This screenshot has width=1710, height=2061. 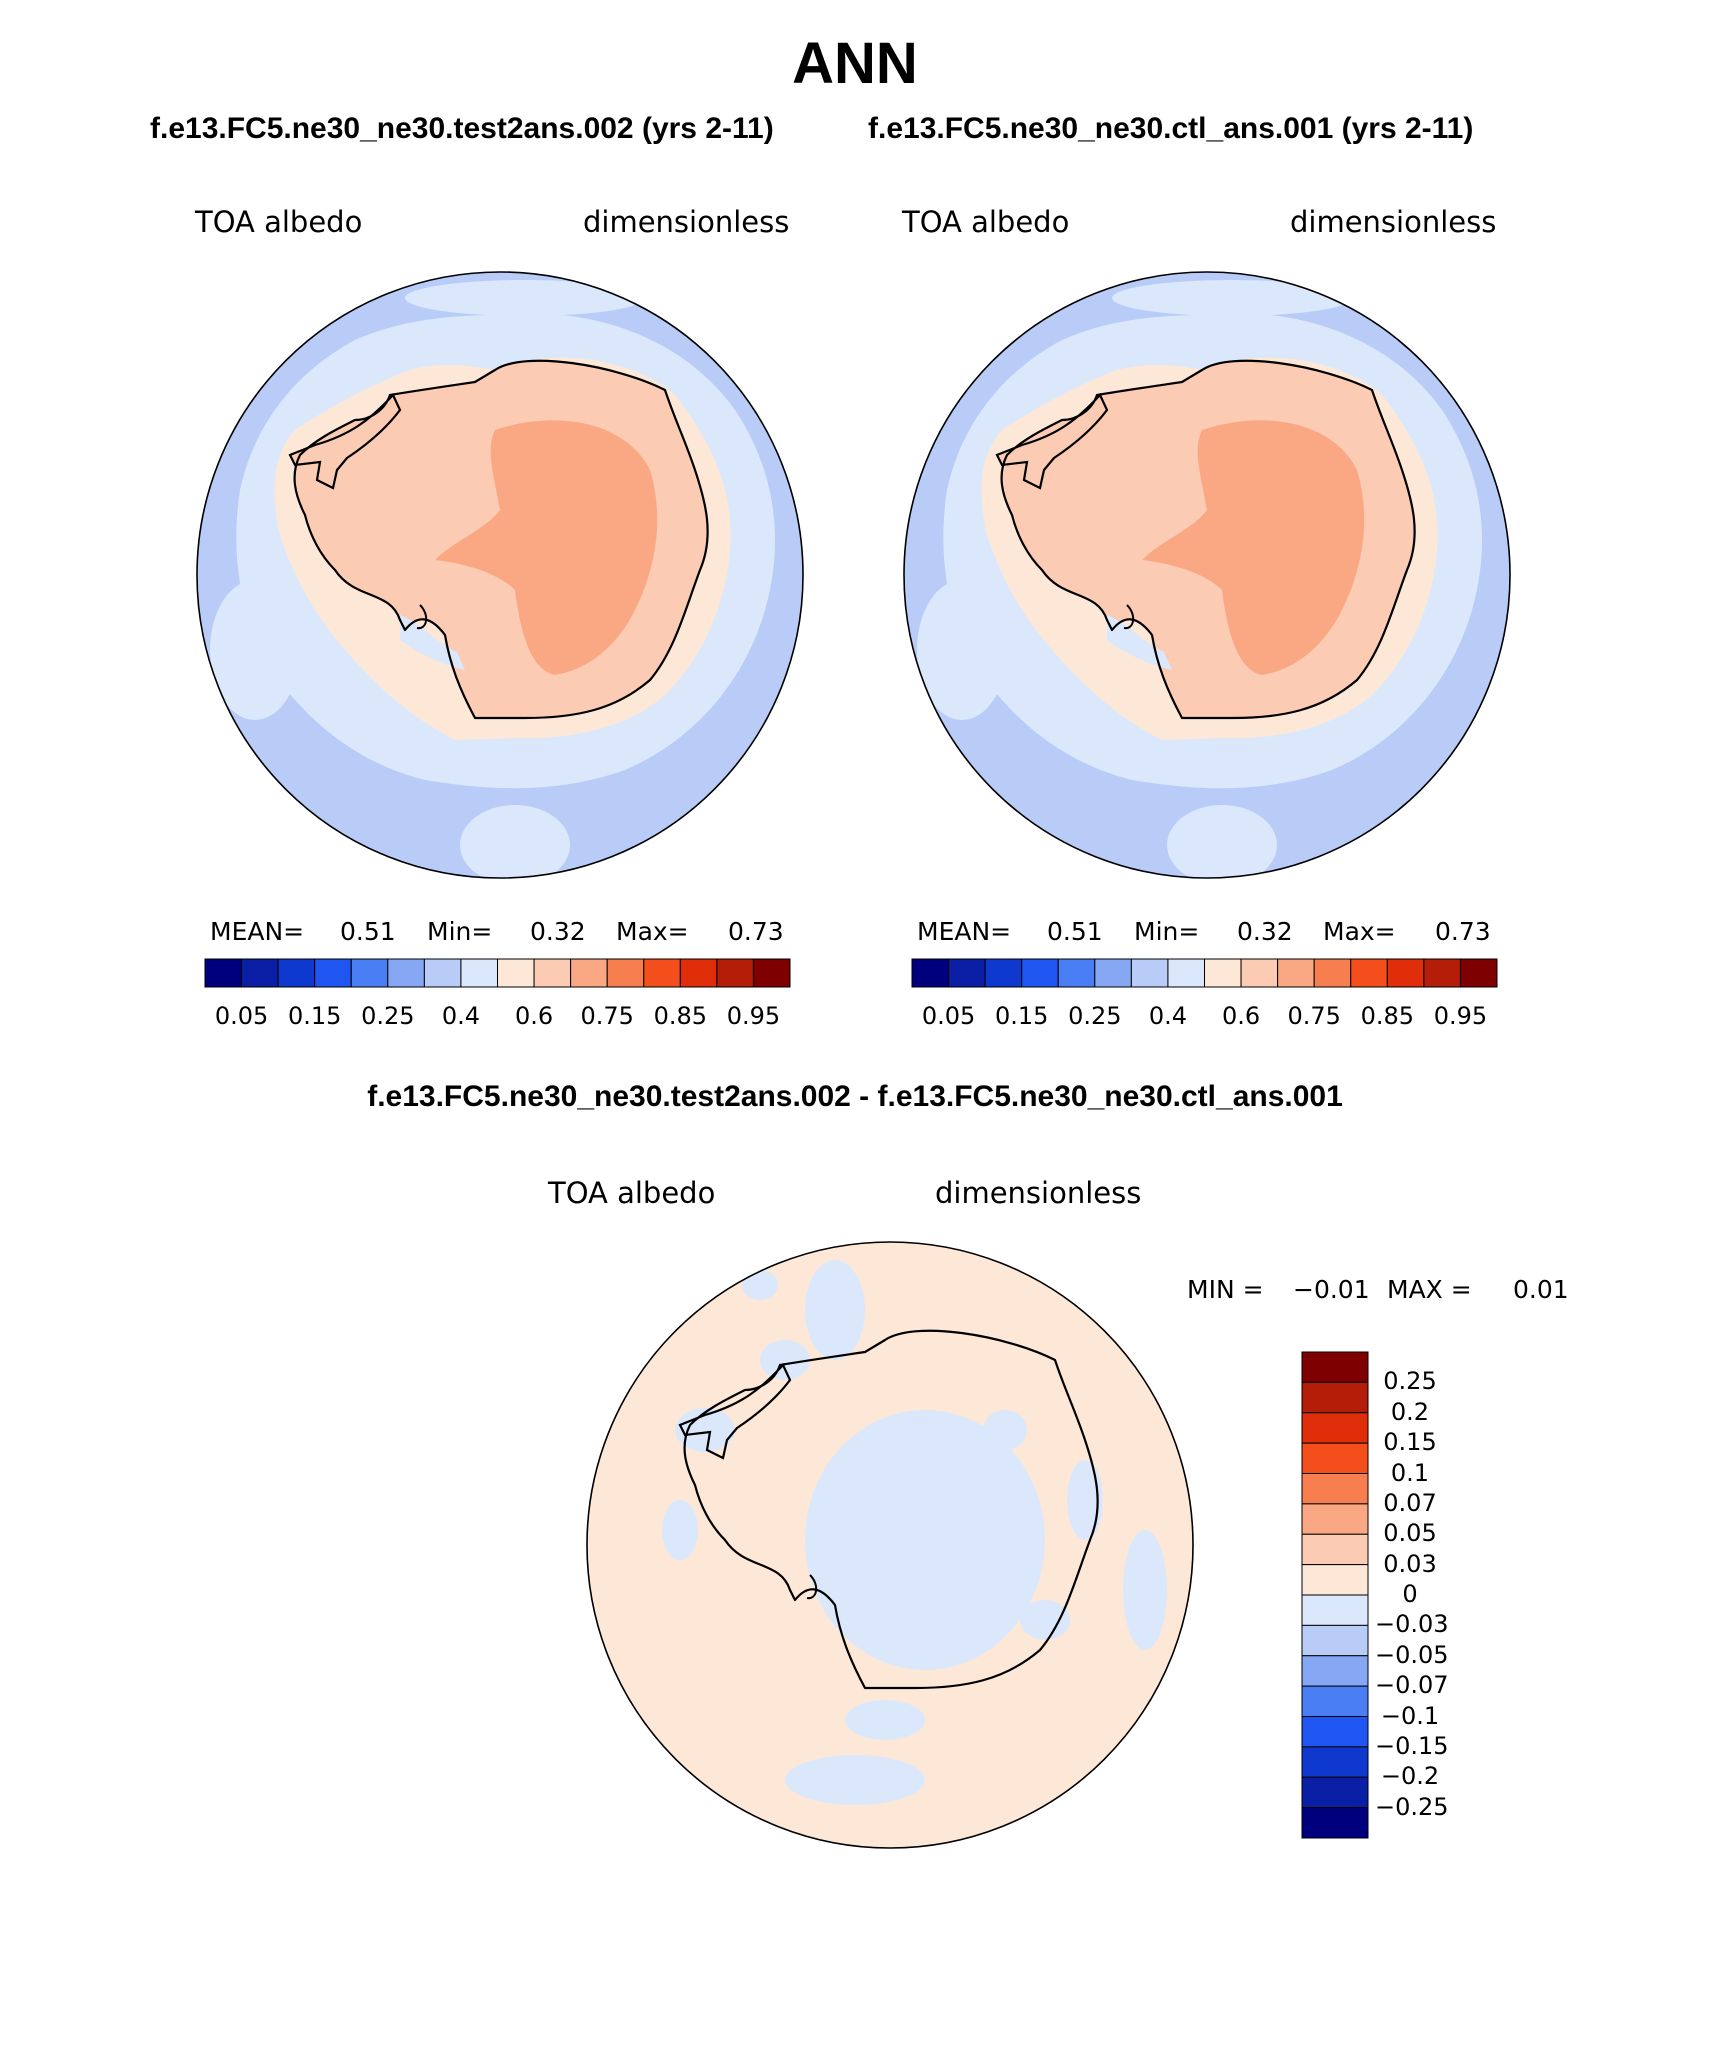 I want to click on panel2-mean-label: MEAN=, so click(x=964, y=931).